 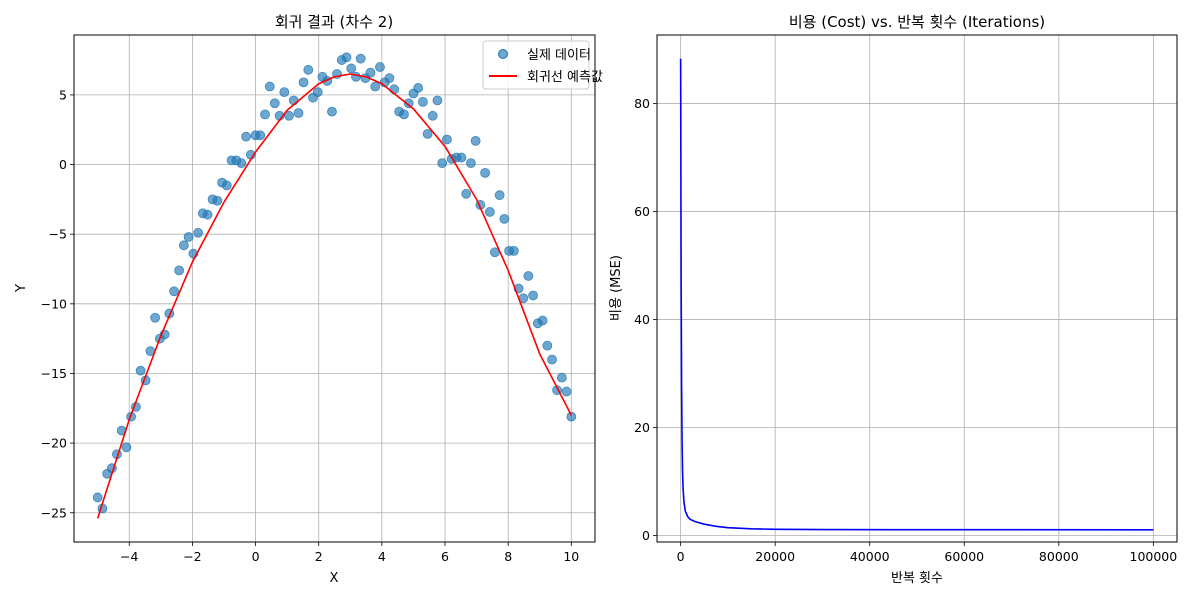 I want to click on y-tick-label: 40, so click(x=642, y=319).